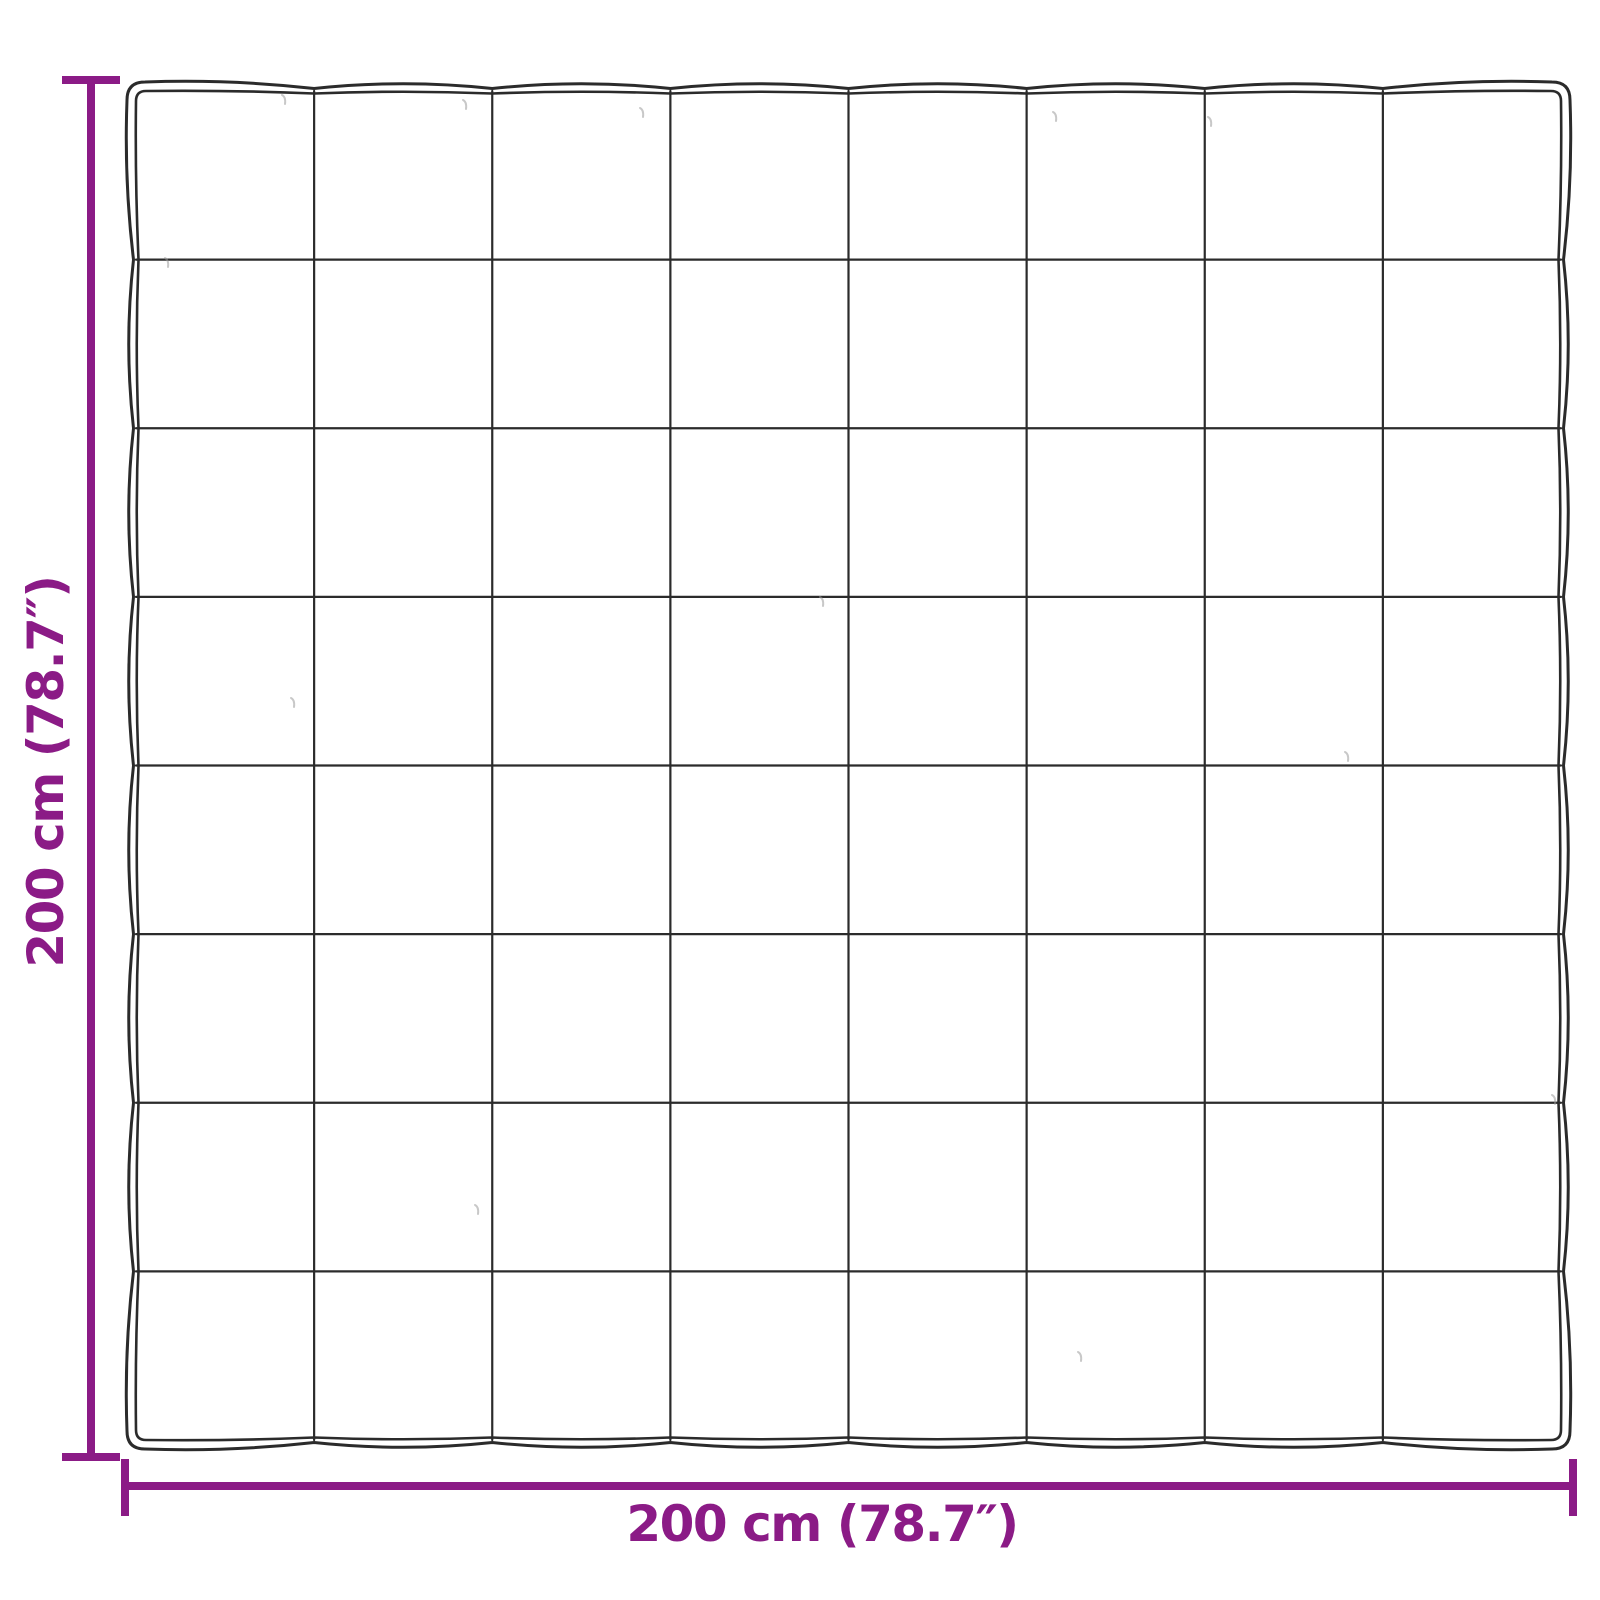 This screenshot has width=1600, height=1600. Describe the element at coordinates (849, 1487) in the screenshot. I see `width-dimension-line` at that location.